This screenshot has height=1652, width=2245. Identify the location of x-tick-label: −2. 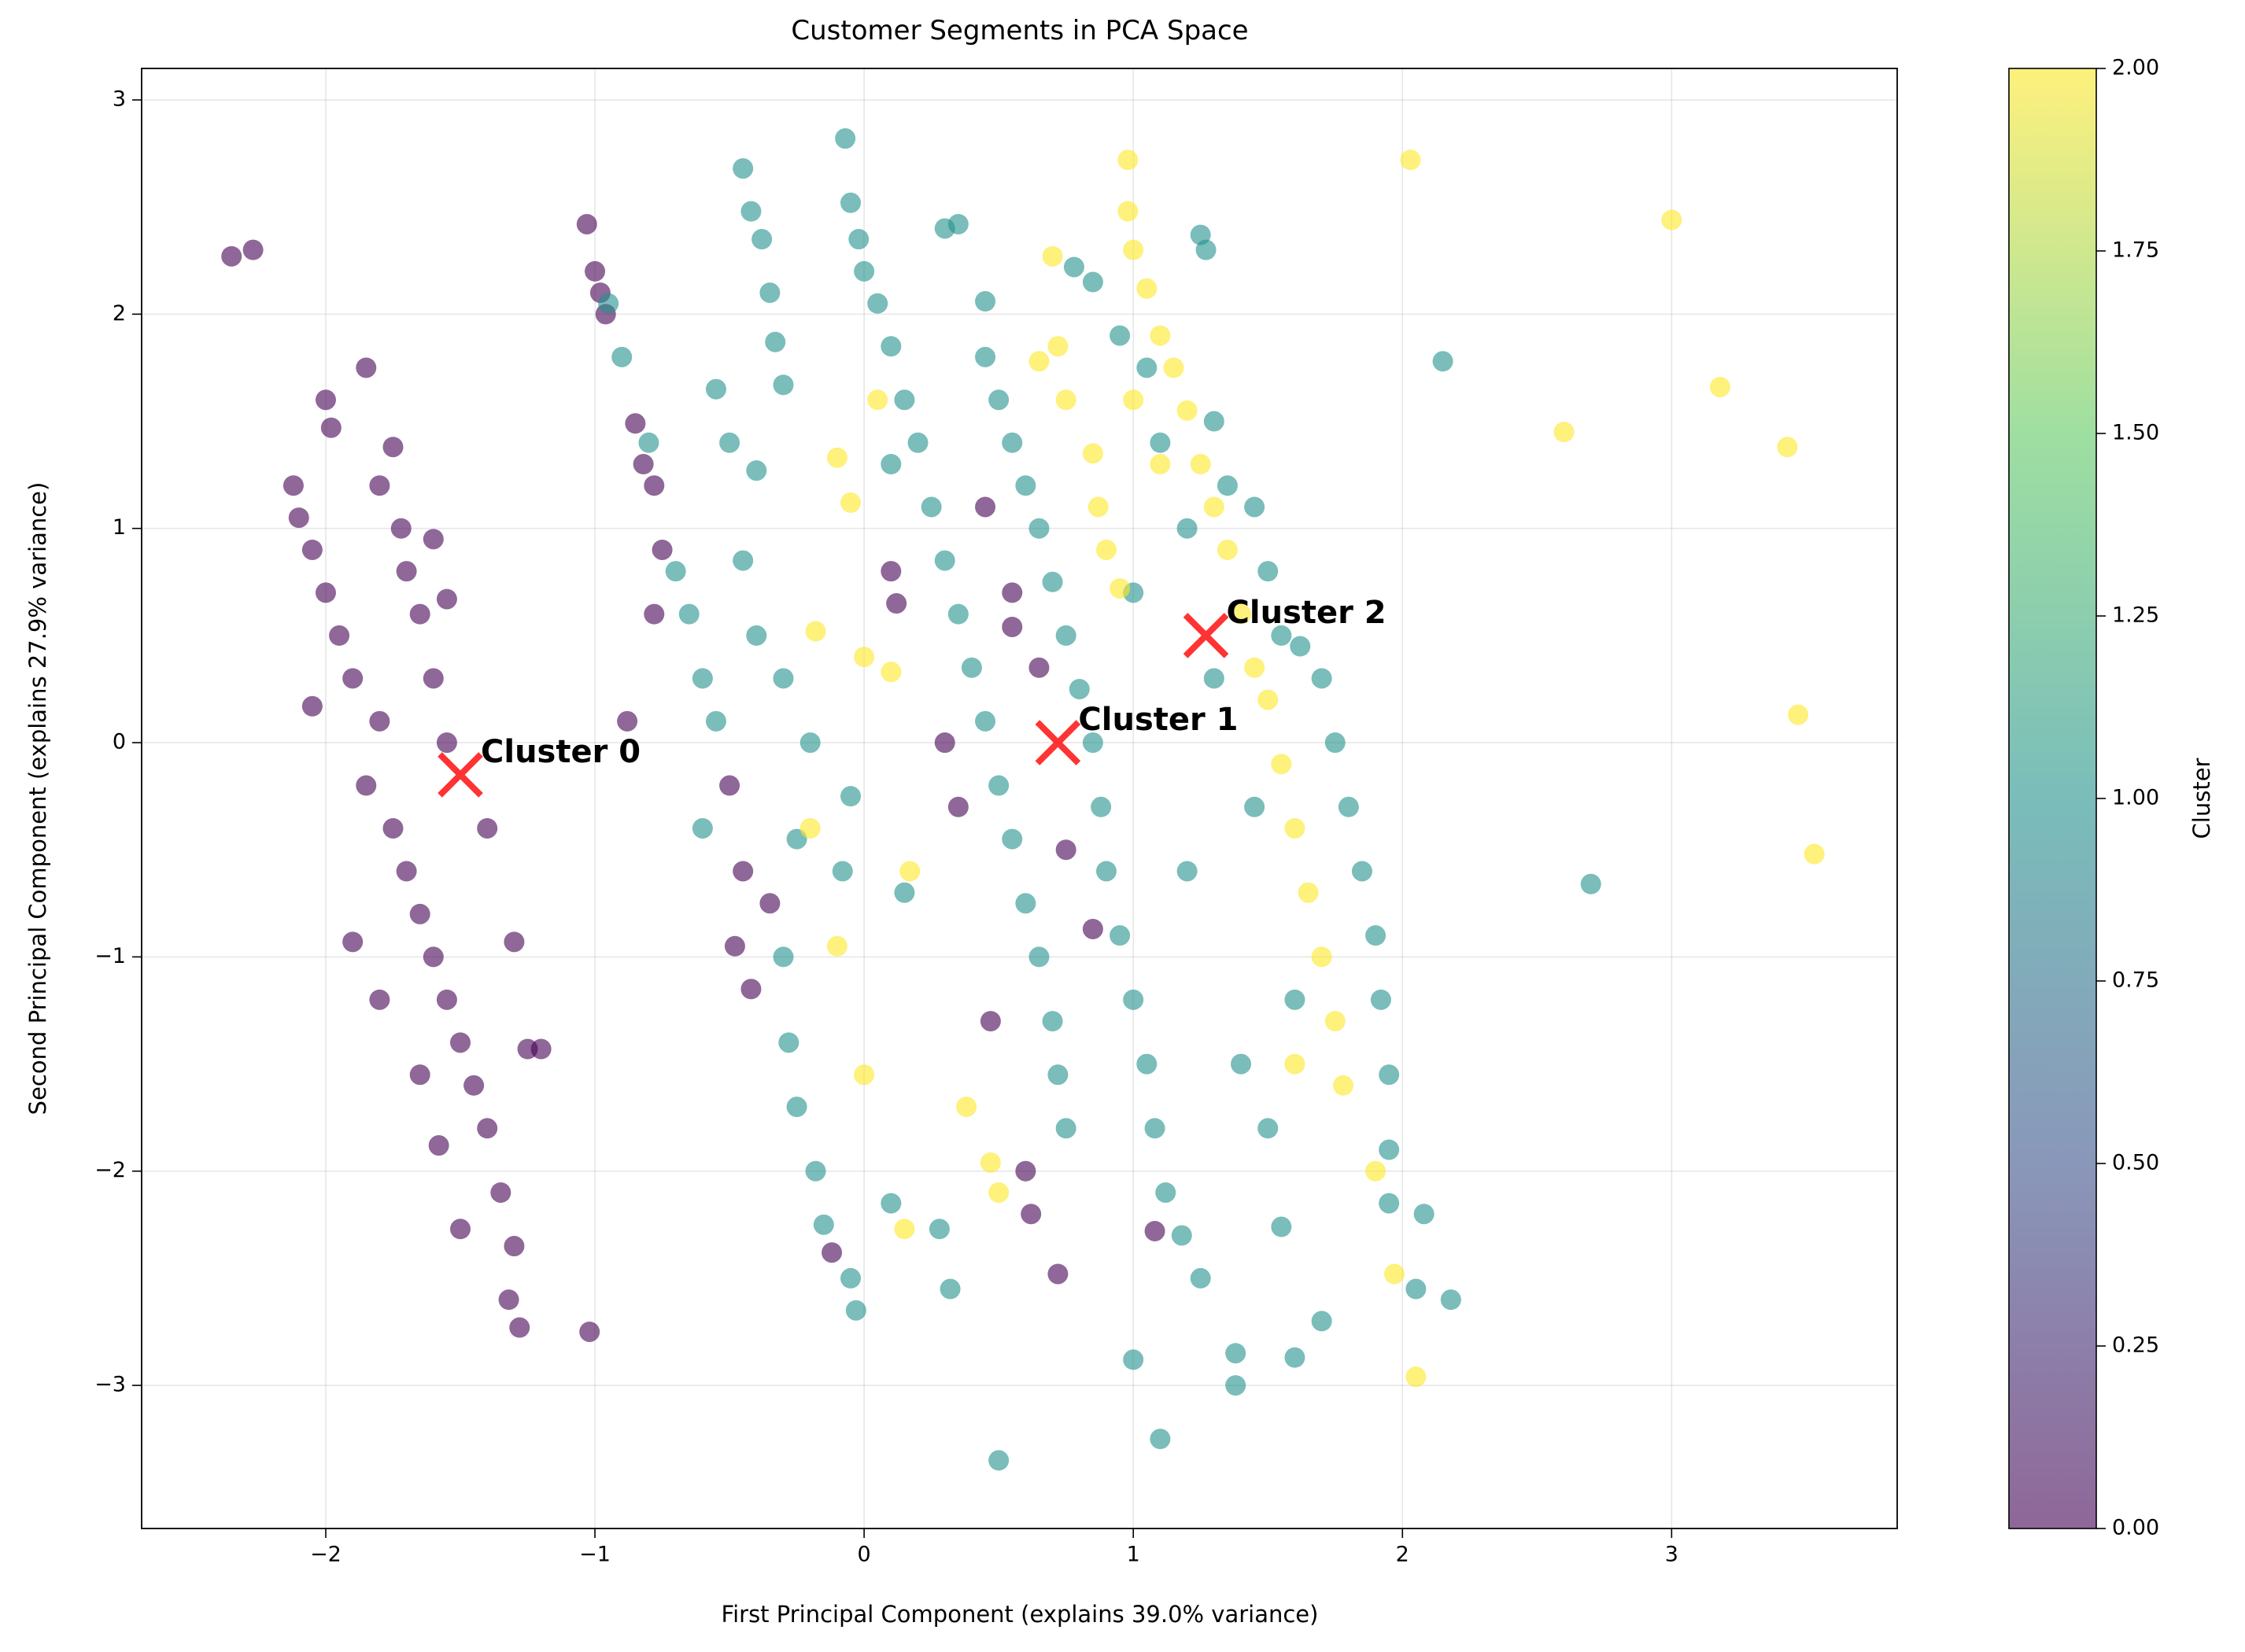
(326, 1555).